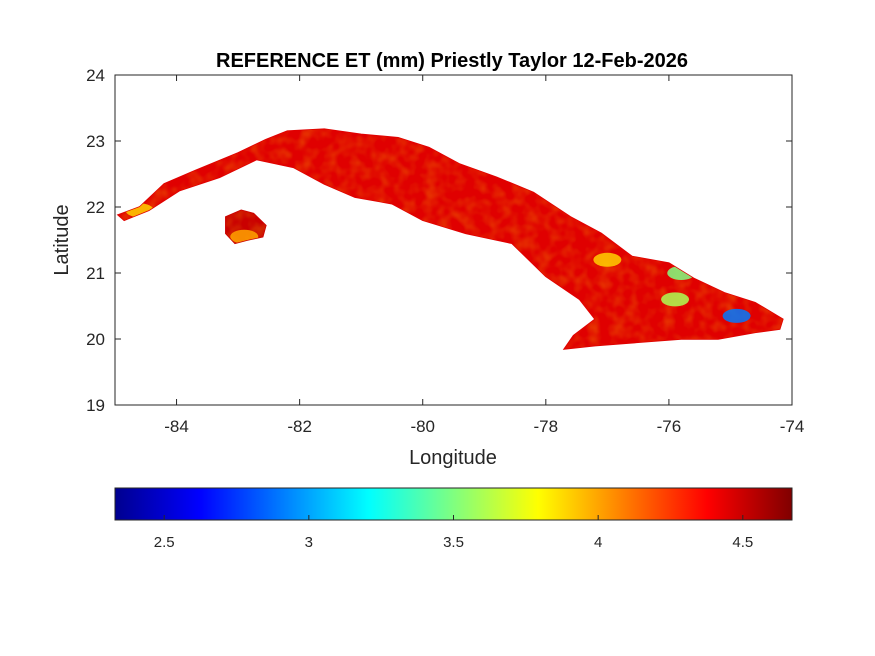  I want to click on x-tick-label: -80, so click(422, 426).